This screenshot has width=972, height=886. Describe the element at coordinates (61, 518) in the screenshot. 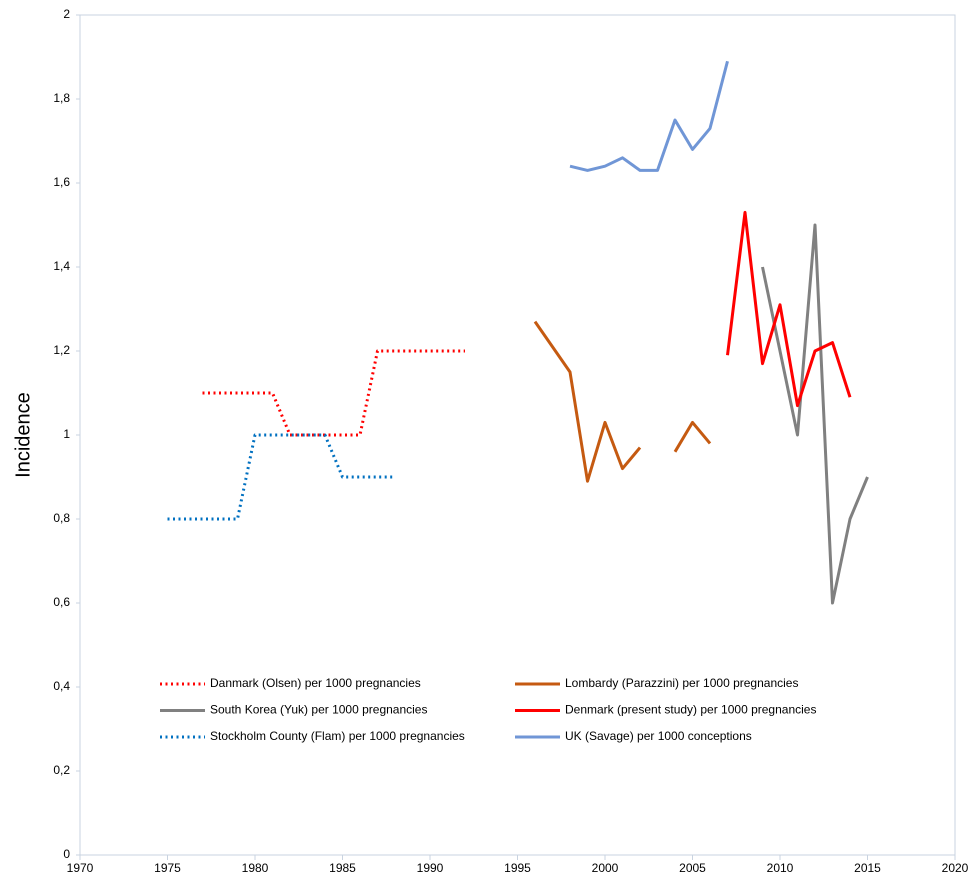

I see `y-tick-label: 0,8` at that location.